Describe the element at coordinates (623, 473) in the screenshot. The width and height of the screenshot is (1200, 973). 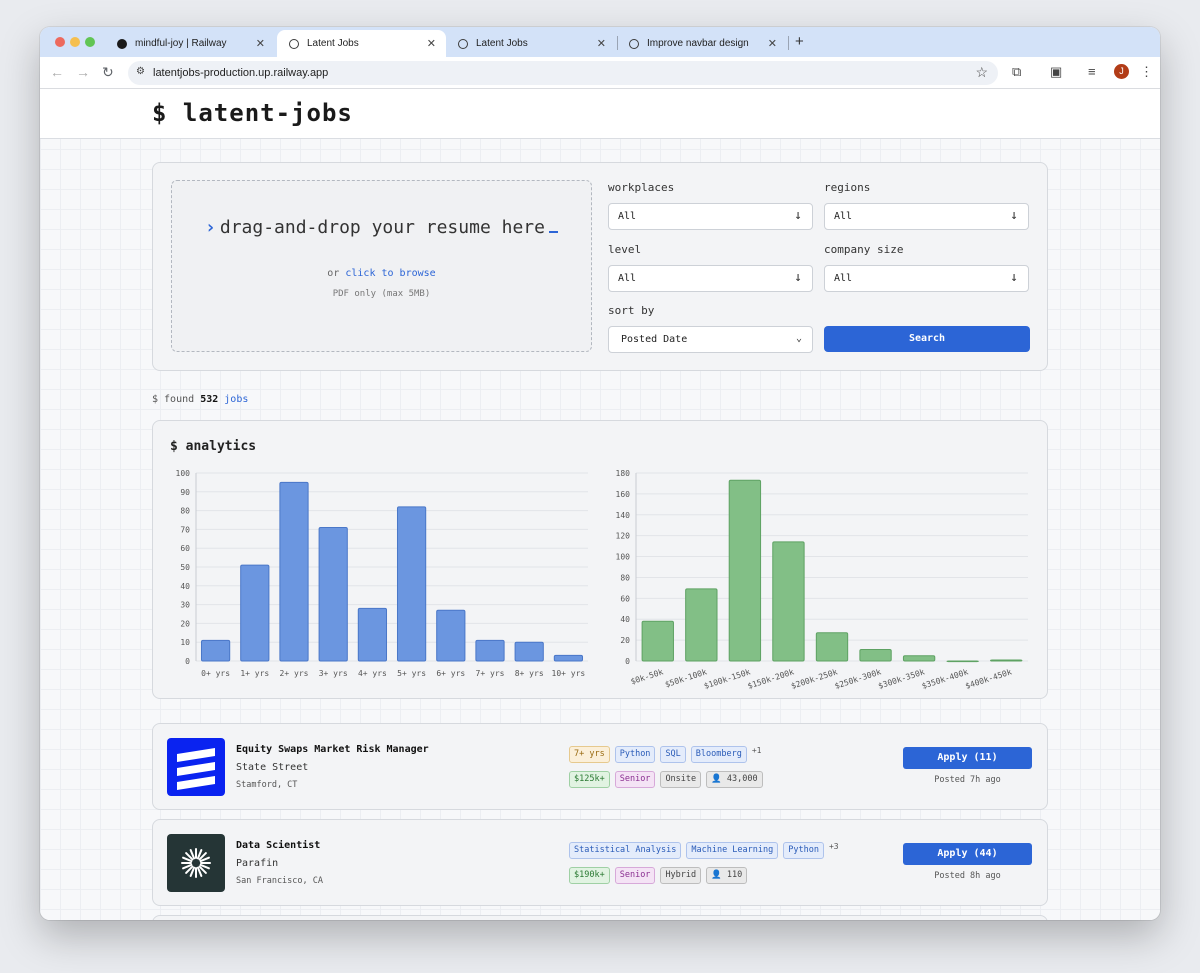
I see `y-tick-label: 180` at that location.